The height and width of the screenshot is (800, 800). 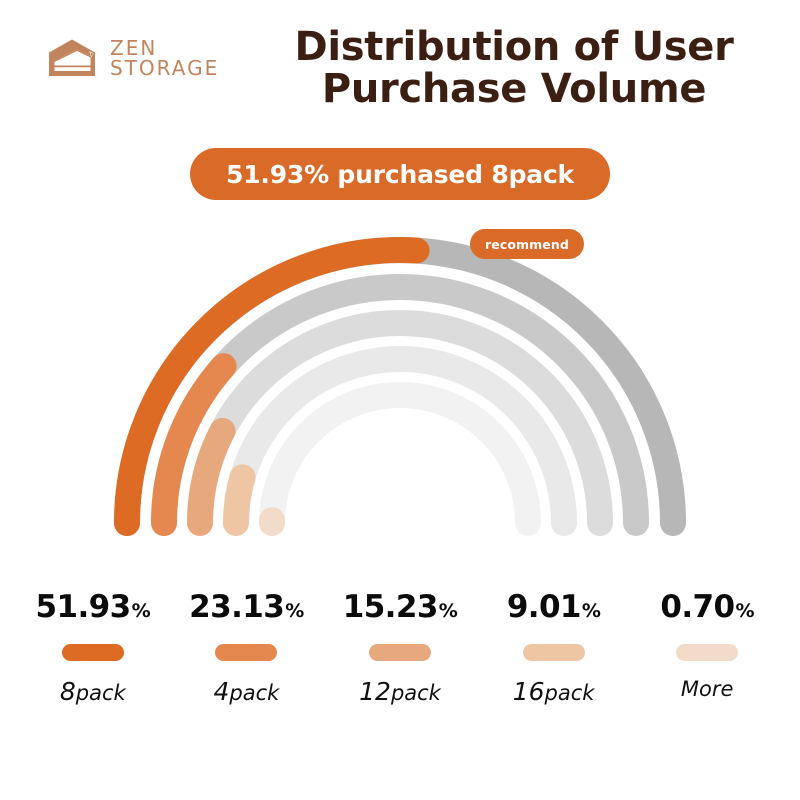 I want to click on legend-percent: 9.01%, so click(x=554, y=607).